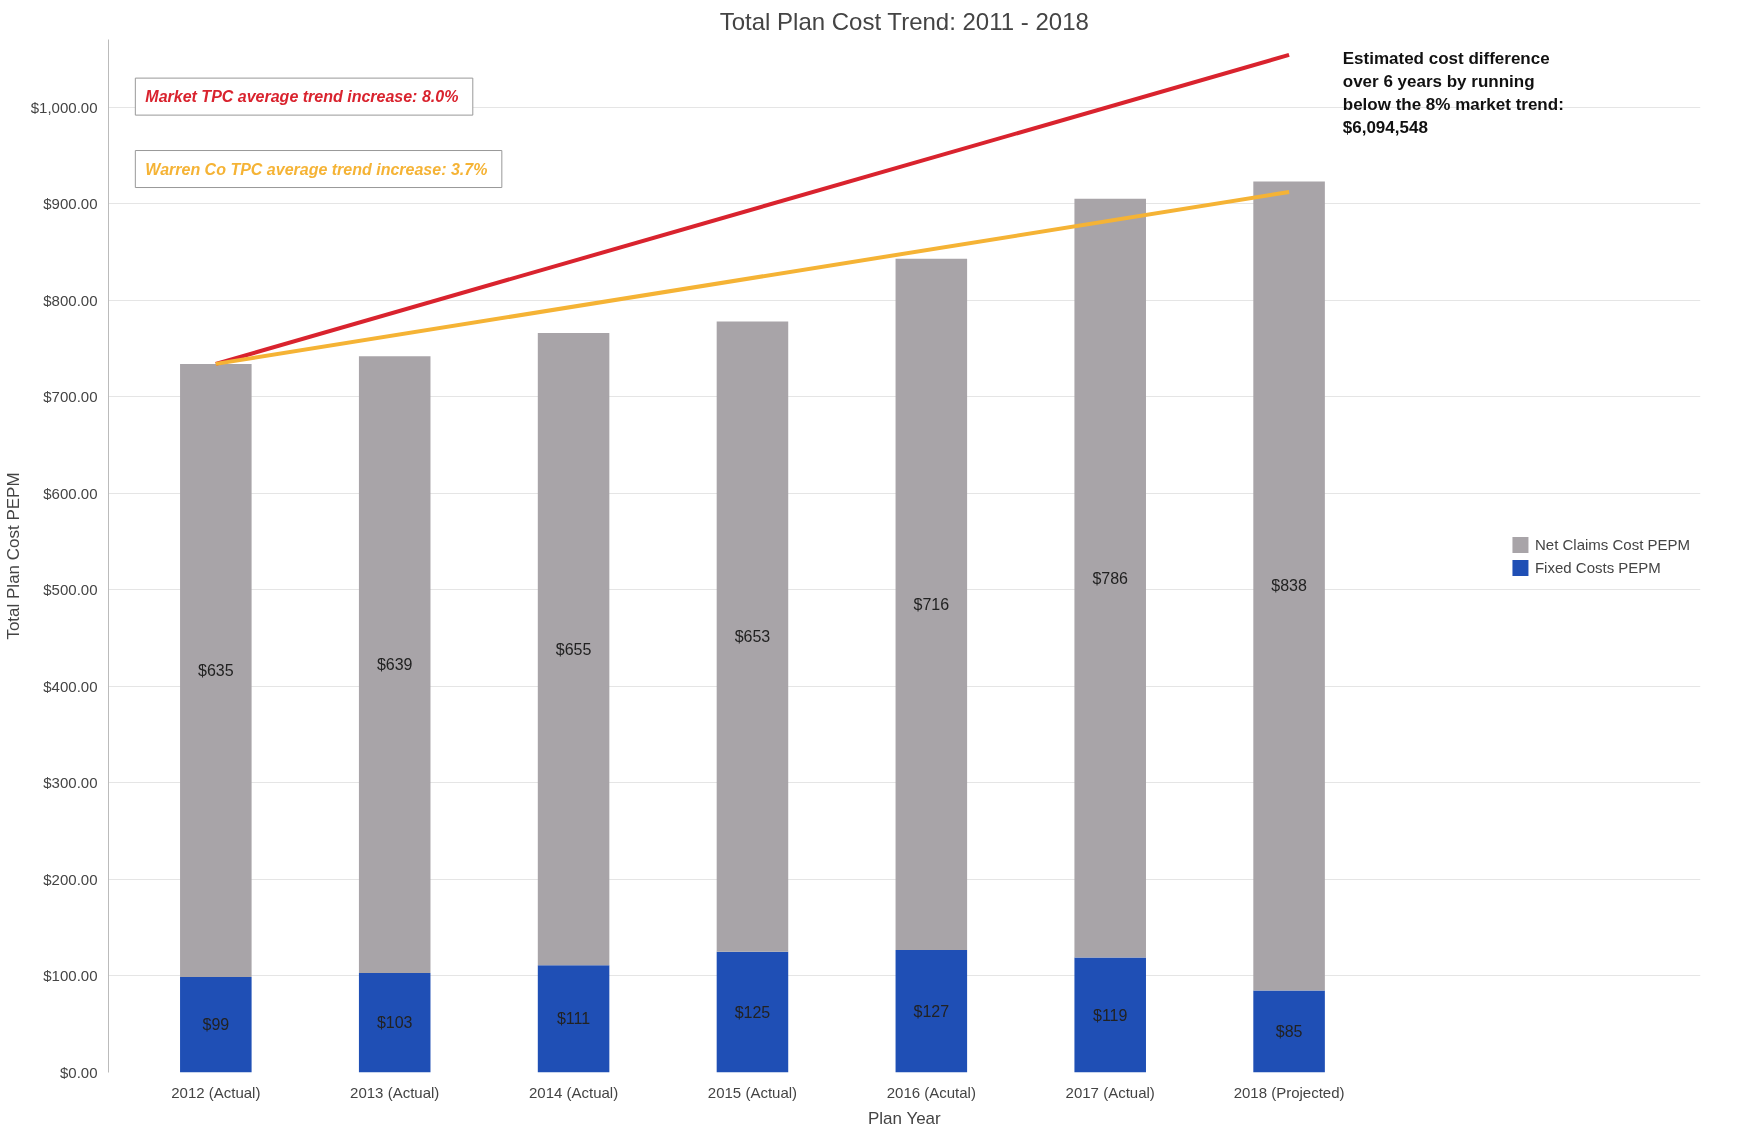  Describe the element at coordinates (13, 556) in the screenshot. I see `y-axis-title: Total Plan Cost PEPM` at that location.